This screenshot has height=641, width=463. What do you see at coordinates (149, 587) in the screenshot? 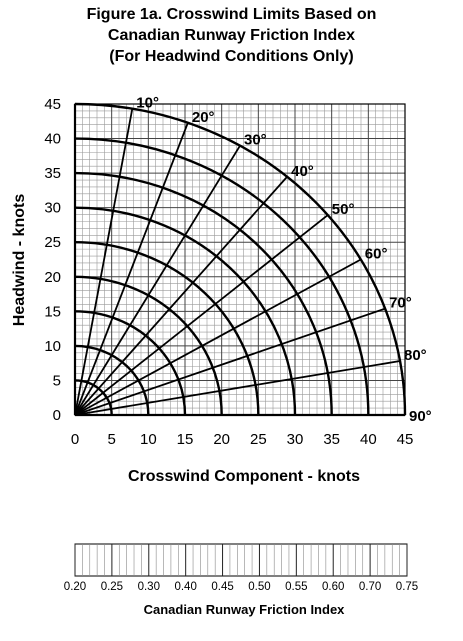
I see `friction-scale-tick-label: 0.30` at bounding box center [149, 587].